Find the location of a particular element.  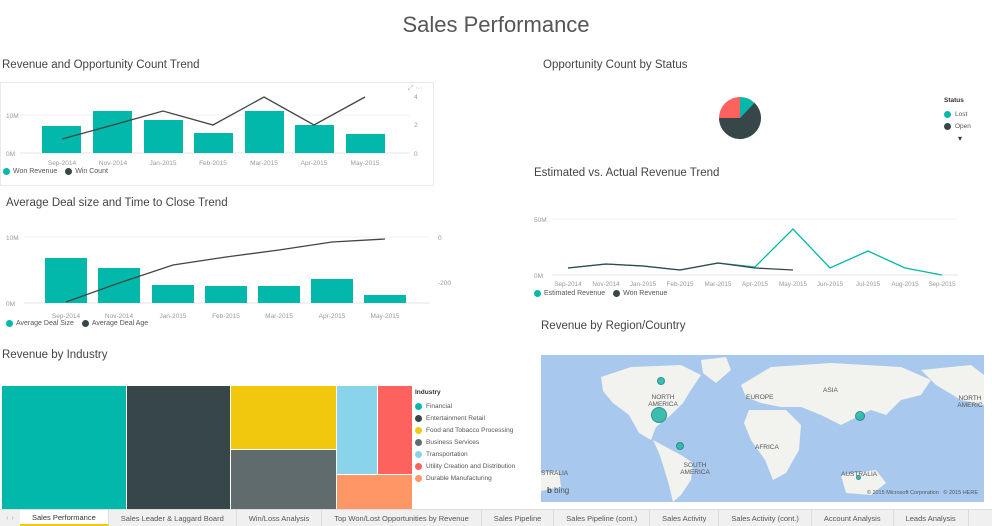

status-pie-chart is located at coordinates (740, 117).